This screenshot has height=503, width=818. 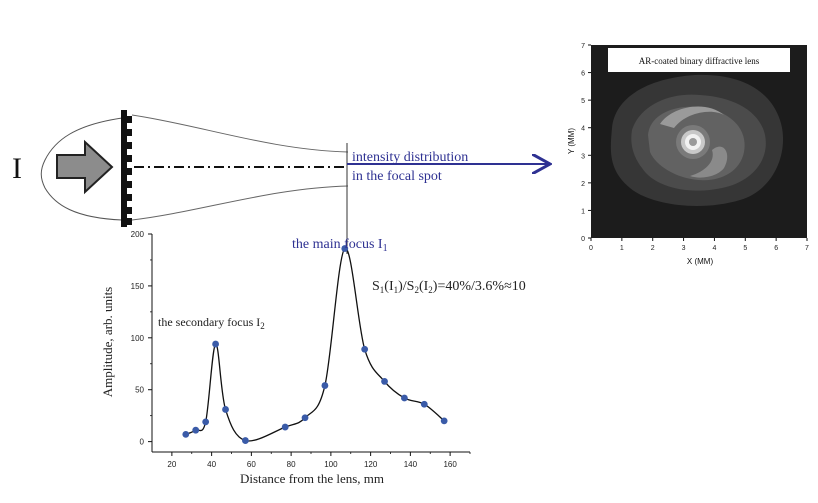 I want to click on inset-title: AR-coated binary diffractive lens, so click(x=699, y=61).